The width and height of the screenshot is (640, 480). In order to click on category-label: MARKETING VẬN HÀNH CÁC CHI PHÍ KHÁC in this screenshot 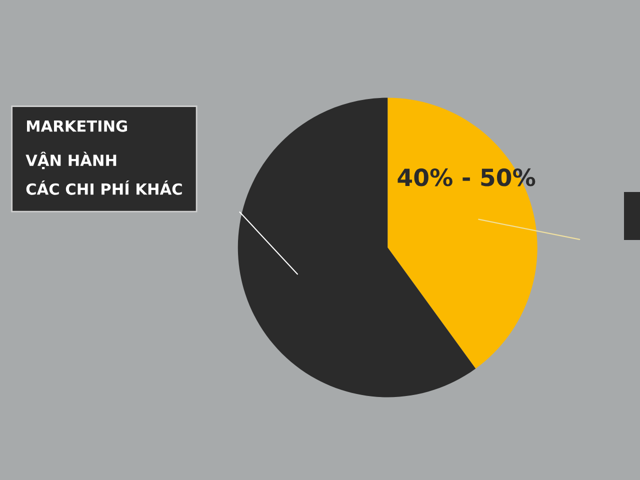, I will do `click(104, 157)`.